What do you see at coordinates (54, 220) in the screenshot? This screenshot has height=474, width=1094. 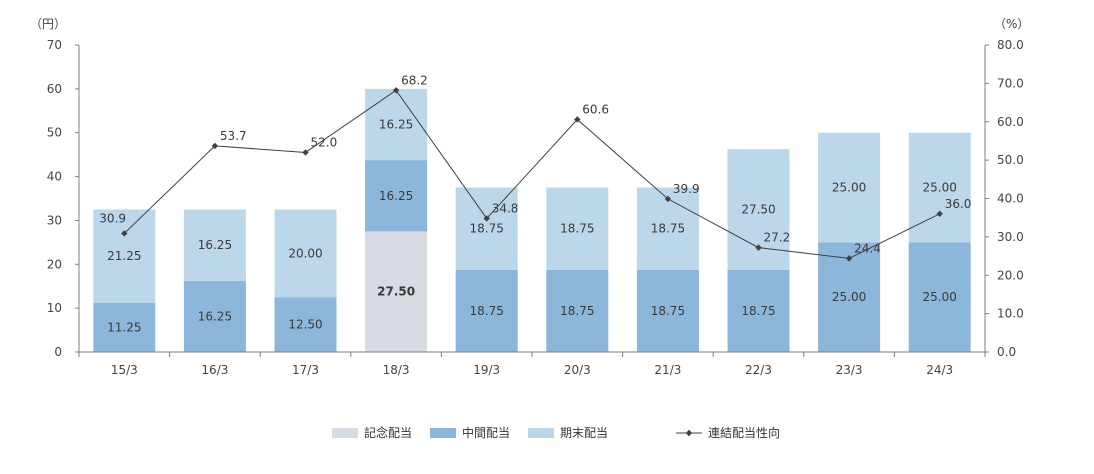 I see `left-tick-label: 30` at bounding box center [54, 220].